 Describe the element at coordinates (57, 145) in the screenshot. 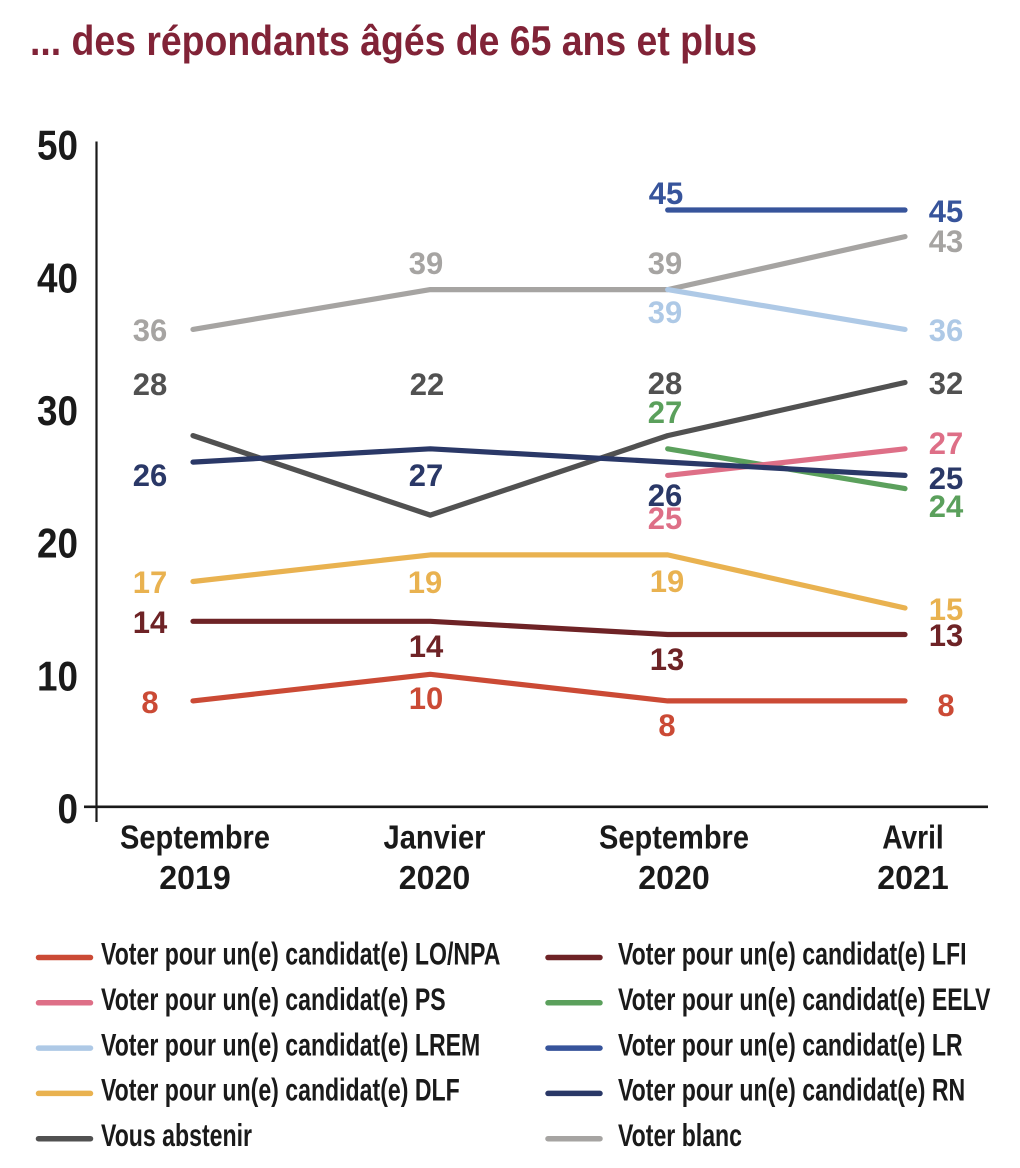

I see `svg-text: 50` at that location.